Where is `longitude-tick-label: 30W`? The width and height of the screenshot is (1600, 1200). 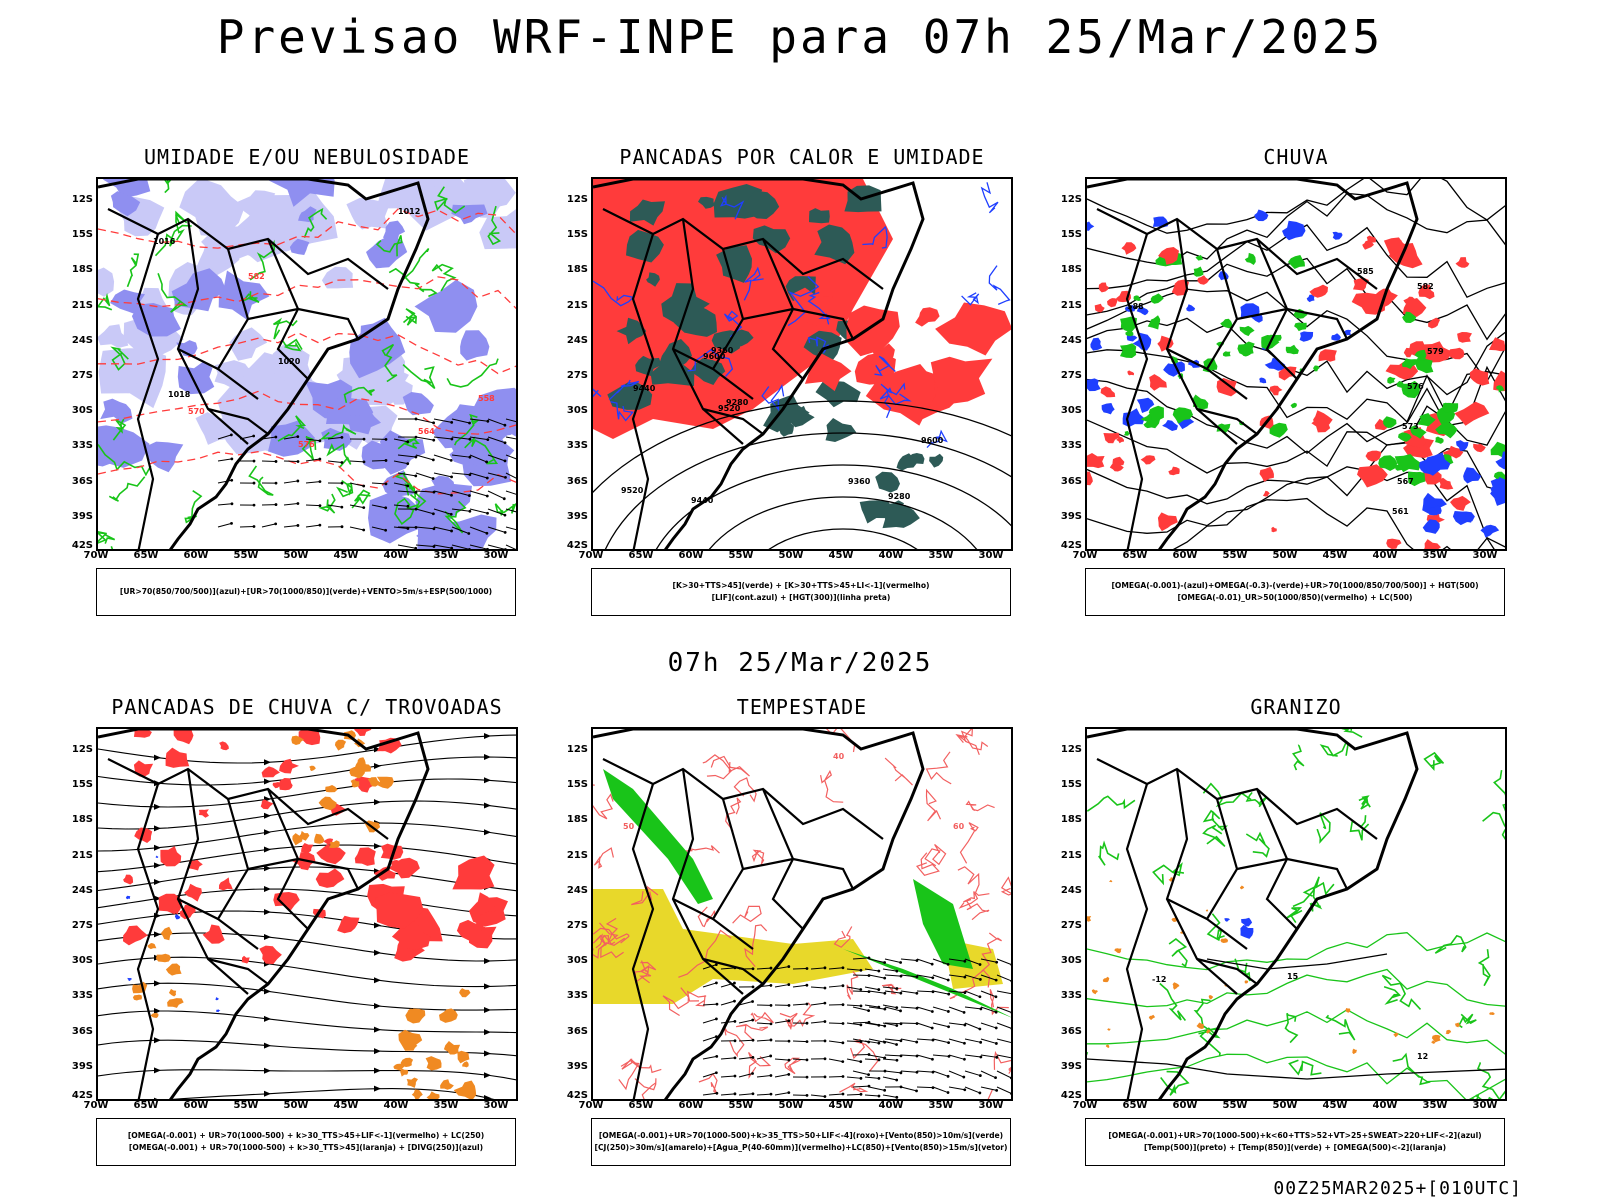 longitude-tick-label: 30W is located at coordinates (1485, 1105).